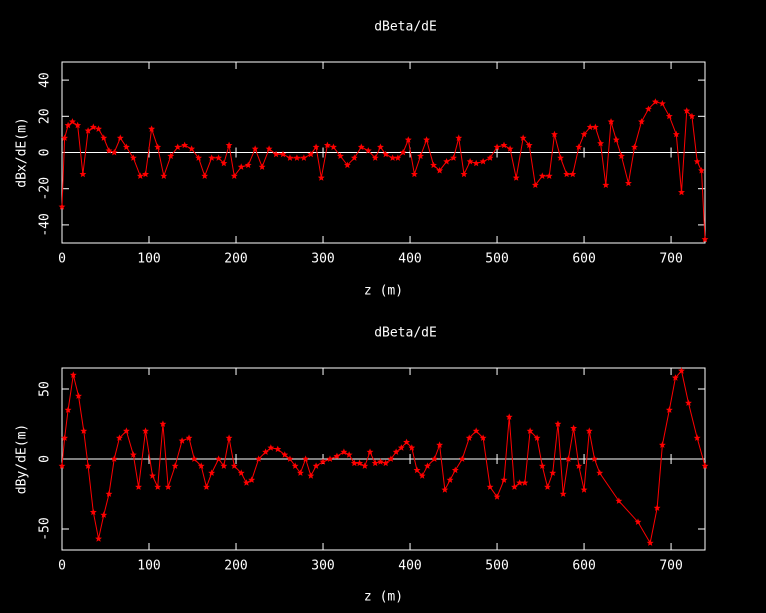  Describe the element at coordinates (322, 259) in the screenshot. I see `x-tick-label: 300` at that location.